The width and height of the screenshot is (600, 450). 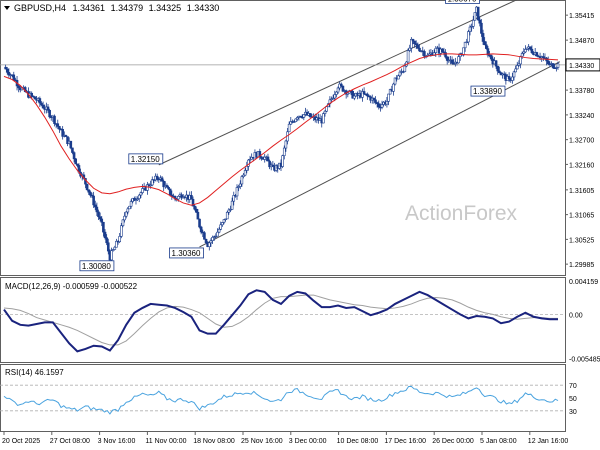 What do you see at coordinates (89, 8) in the screenshot?
I see `open-value: 1.34361` at bounding box center [89, 8].